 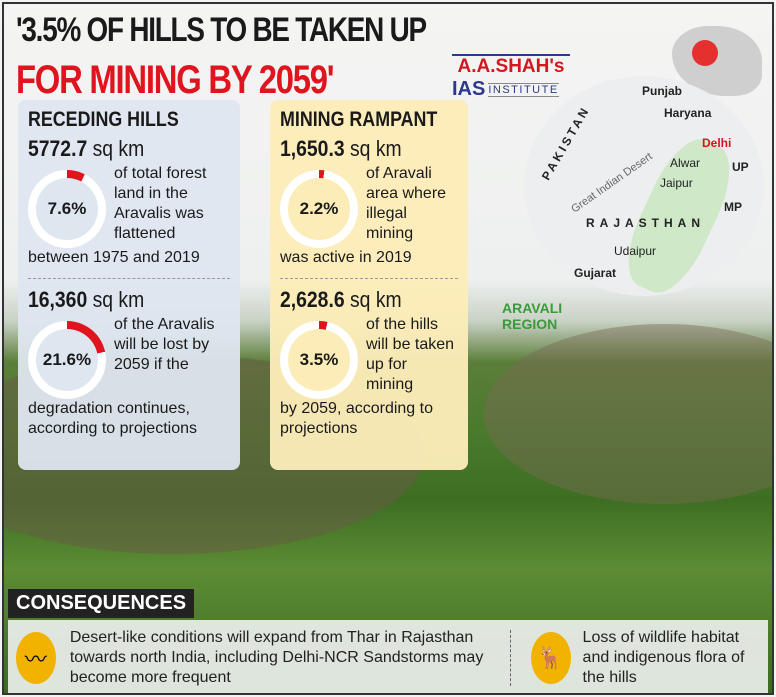 I want to click on logo-institute: INSTITUTE, so click(x=523, y=89).